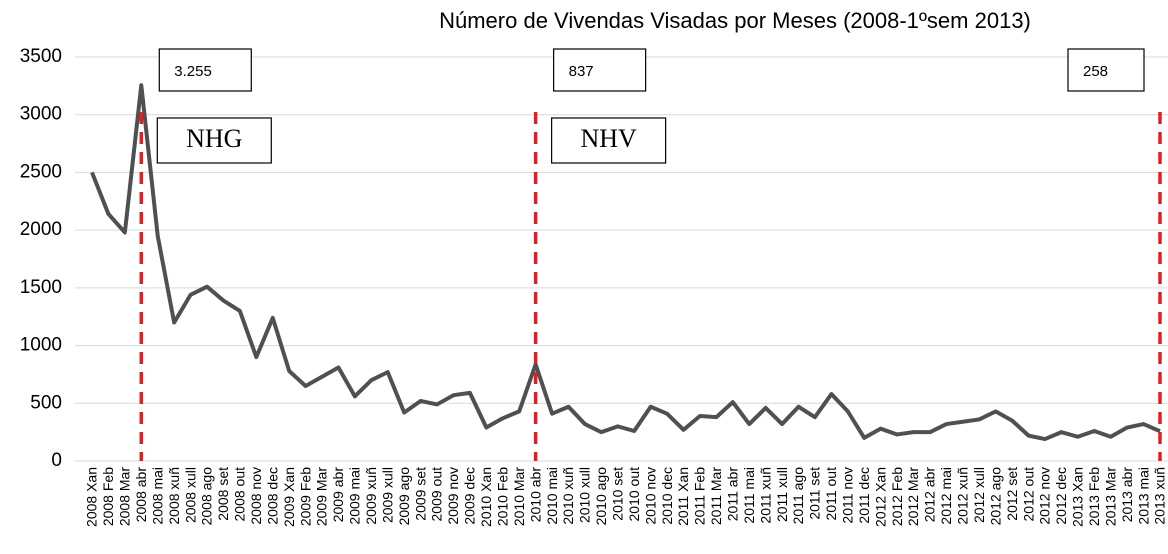 This screenshot has width=1168, height=554. Describe the element at coordinates (322, 496) in the screenshot. I see `x-tick-label: 2009 Mar` at that location.